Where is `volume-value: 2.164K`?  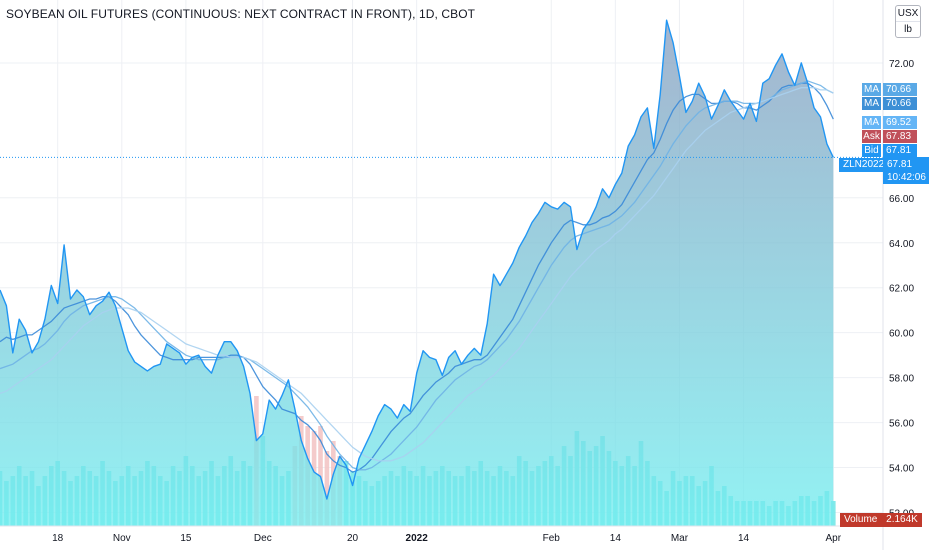 volume-value: 2.164K is located at coordinates (902, 519).